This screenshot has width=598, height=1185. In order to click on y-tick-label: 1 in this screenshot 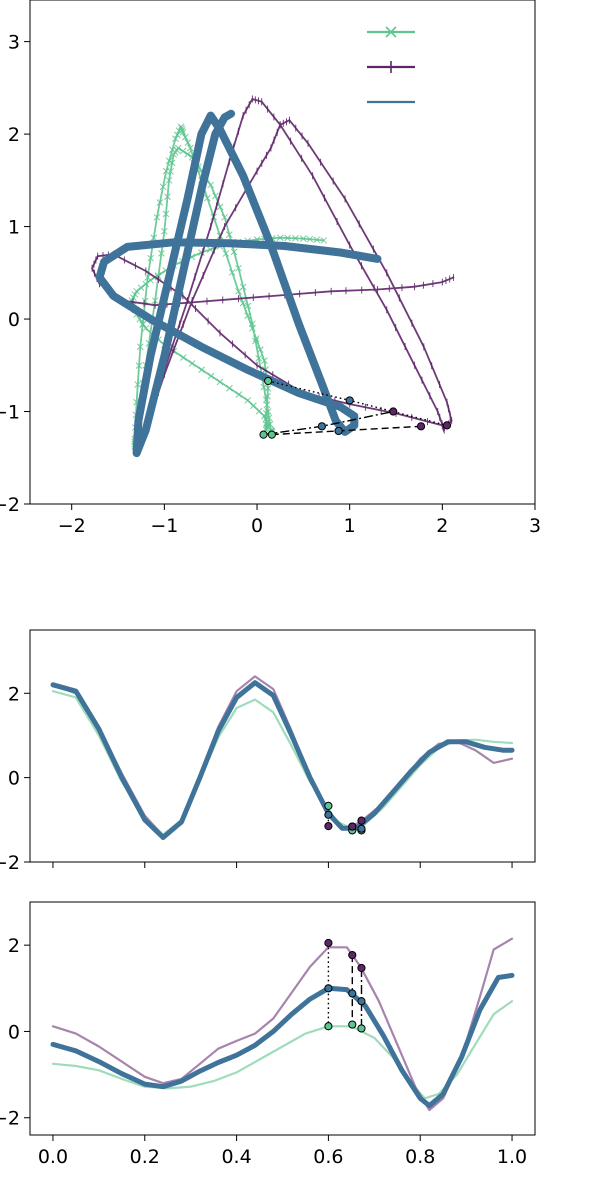, I will do `click(14, 228)`.